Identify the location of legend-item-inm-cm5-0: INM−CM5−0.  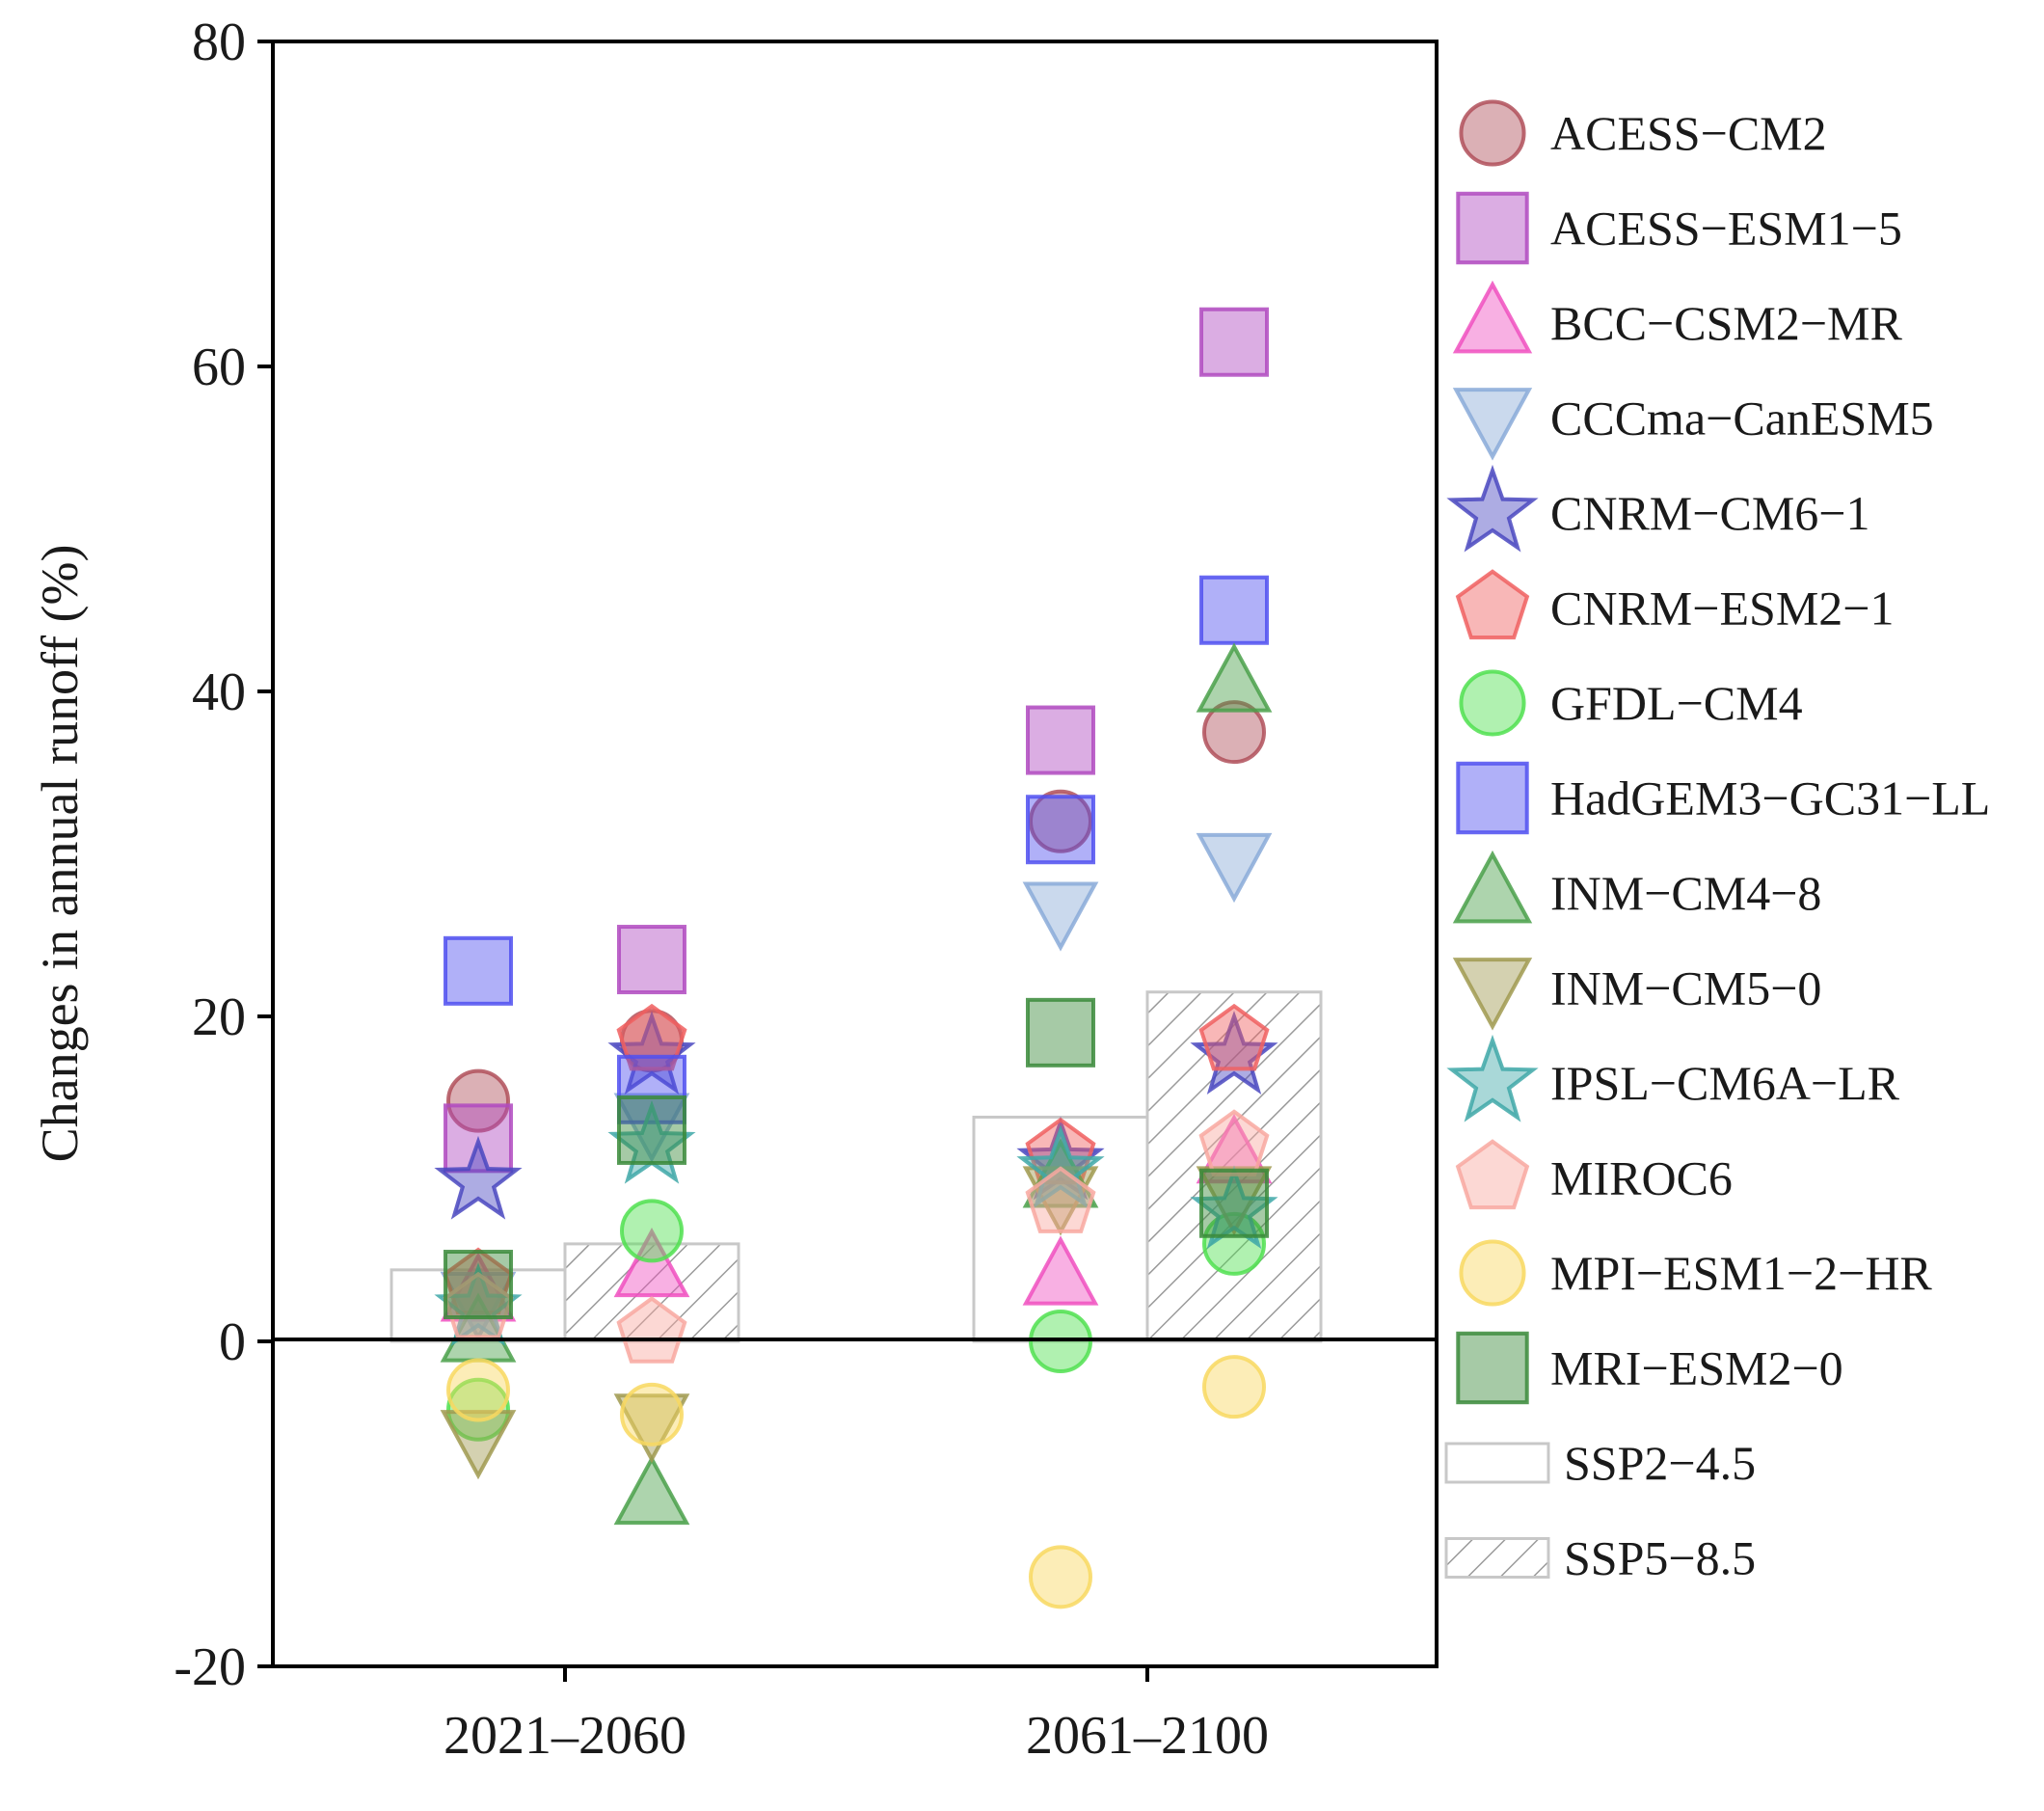
(1637, 994).